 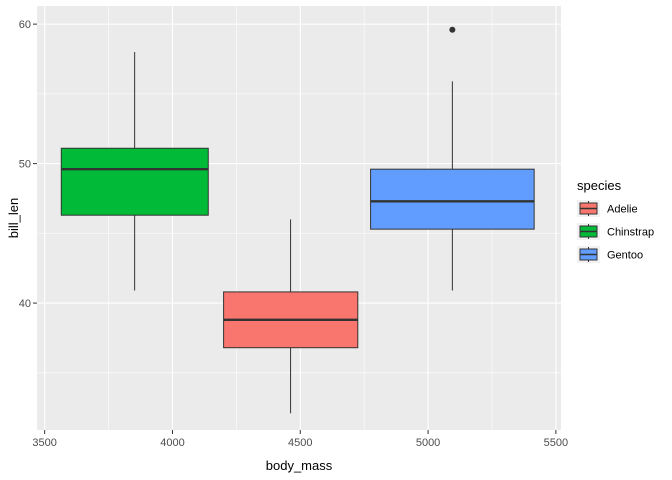 What do you see at coordinates (300, 443) in the screenshot?
I see `x-tick-label: 4500` at bounding box center [300, 443].